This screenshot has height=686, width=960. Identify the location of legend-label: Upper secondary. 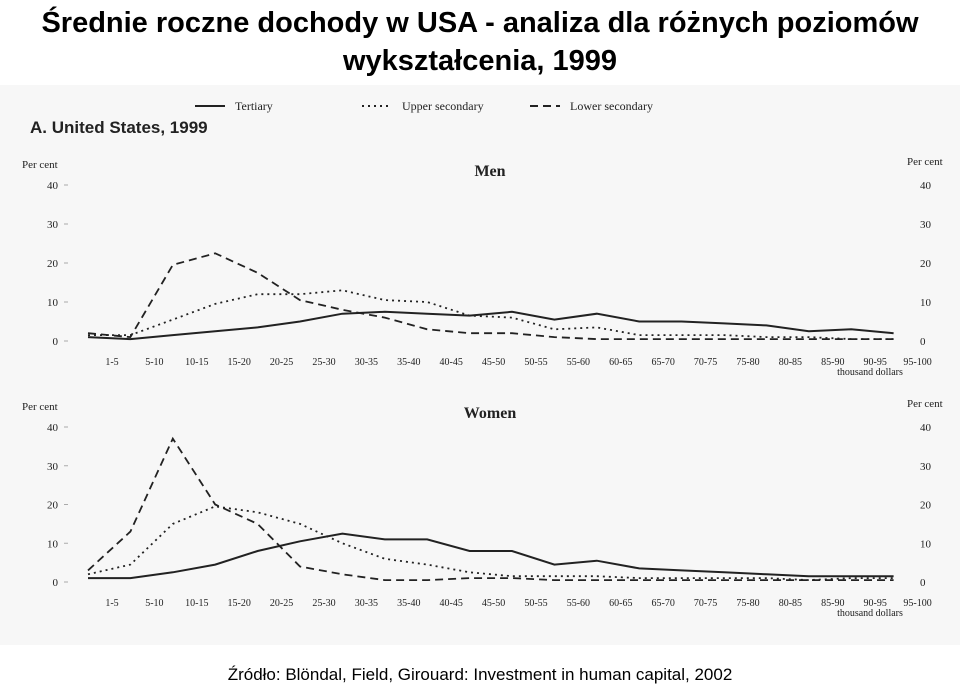
(443, 106).